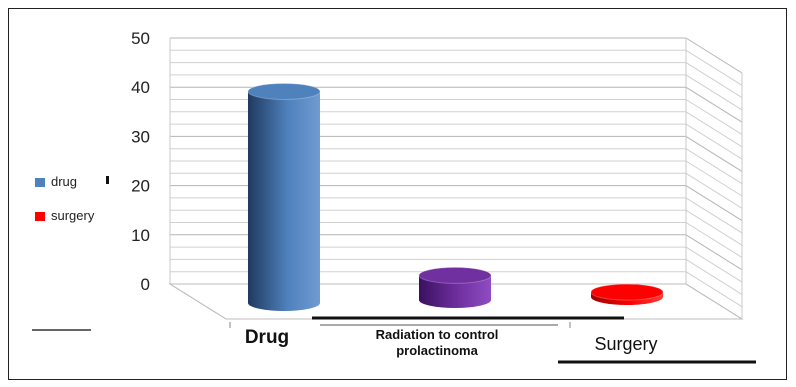 This screenshot has height=387, width=796. What do you see at coordinates (198, 301) in the screenshot?
I see `floor-left-edge` at bounding box center [198, 301].